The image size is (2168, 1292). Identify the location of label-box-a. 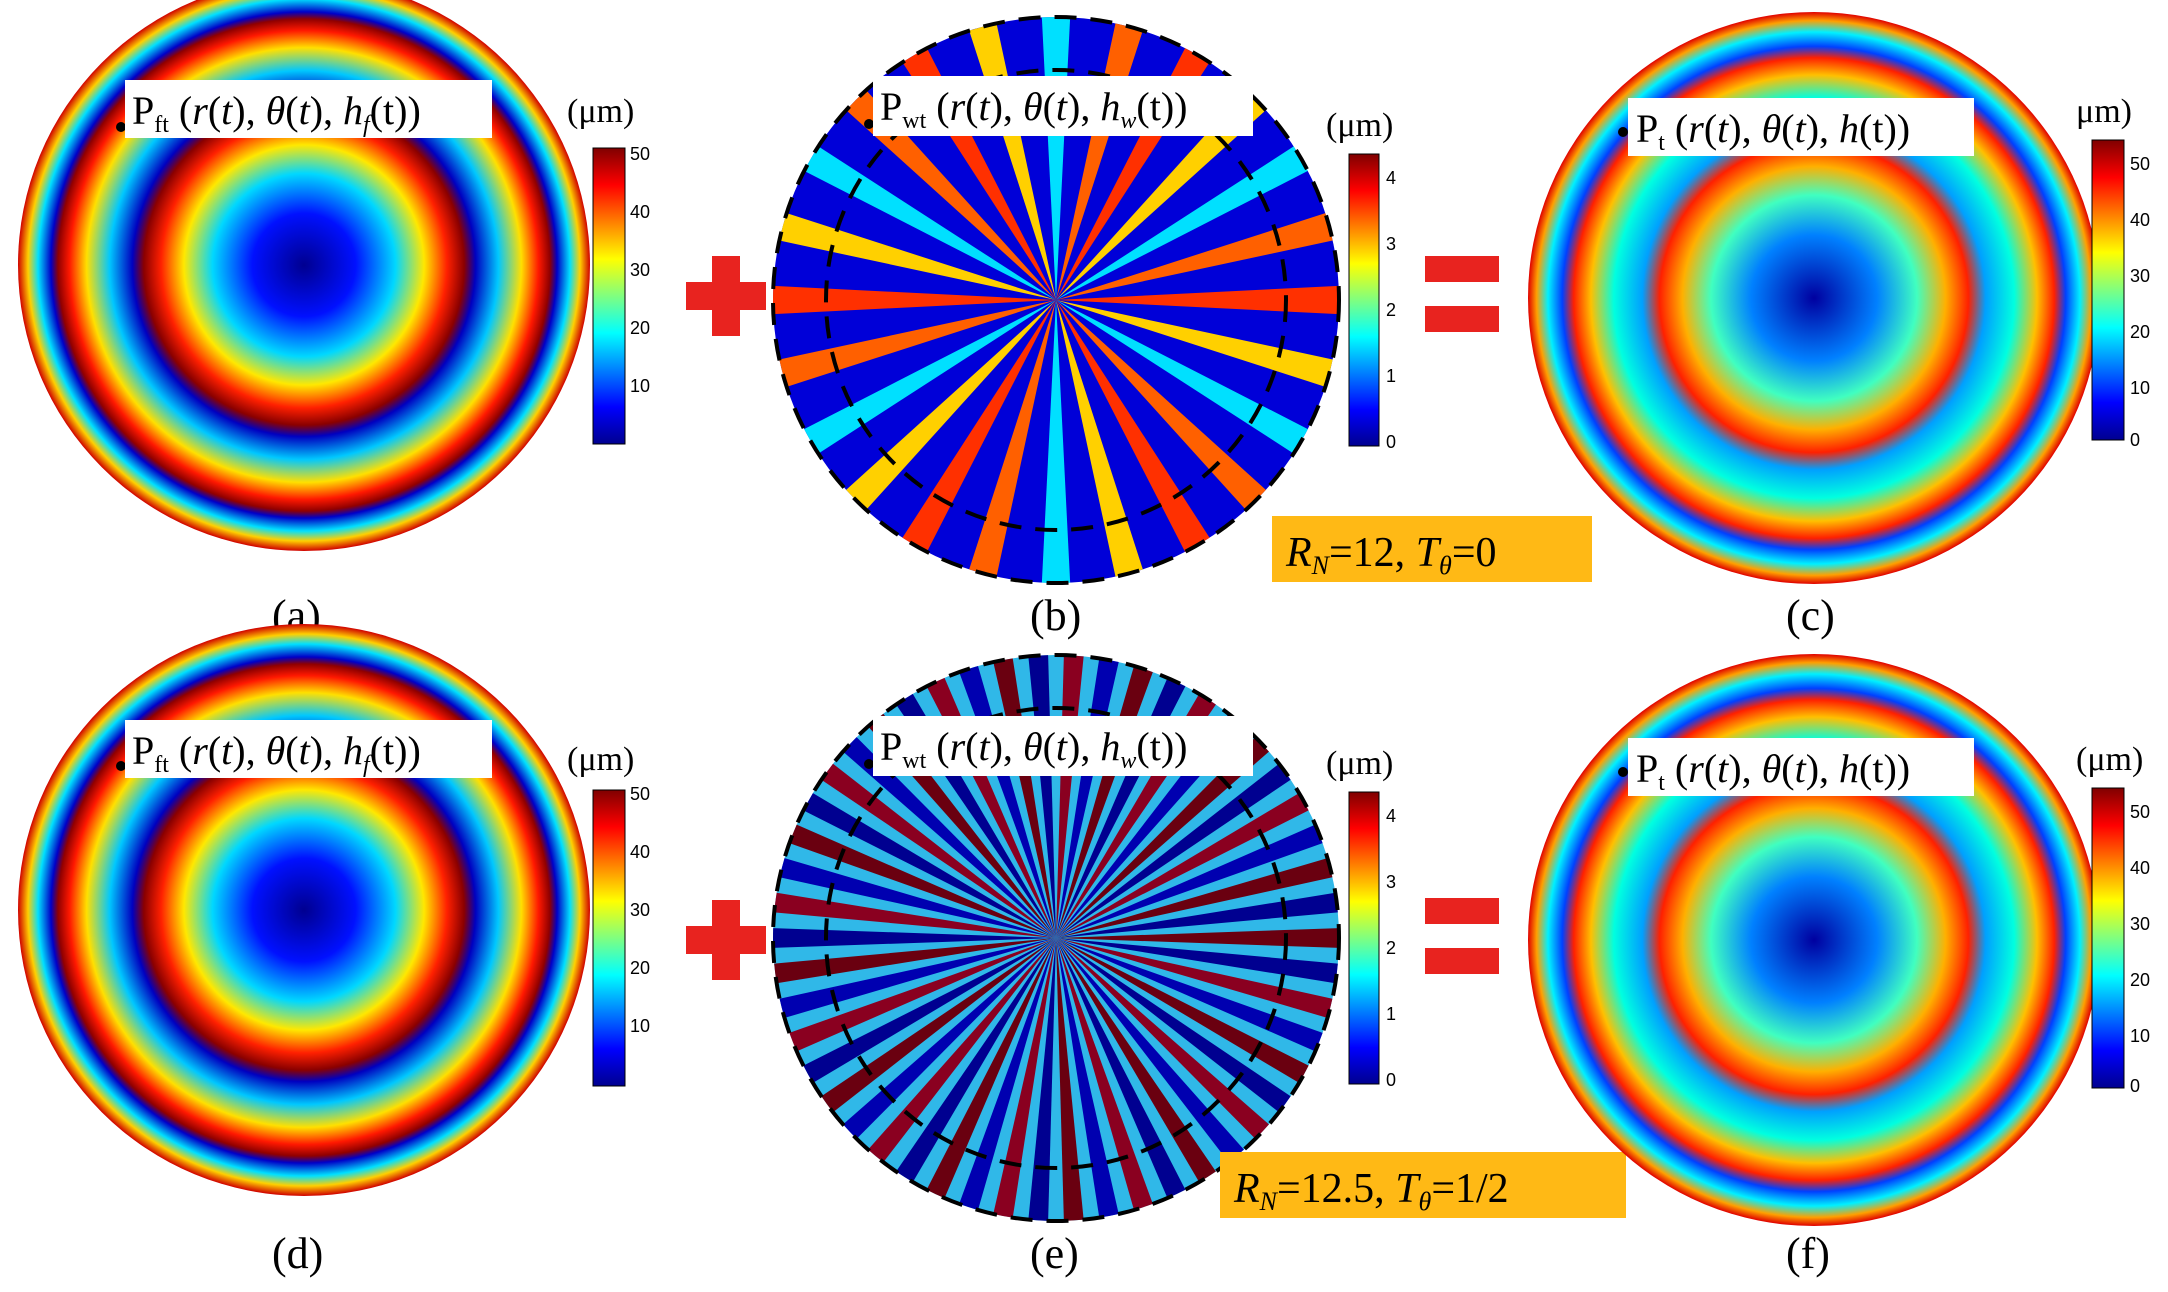
(308, 109).